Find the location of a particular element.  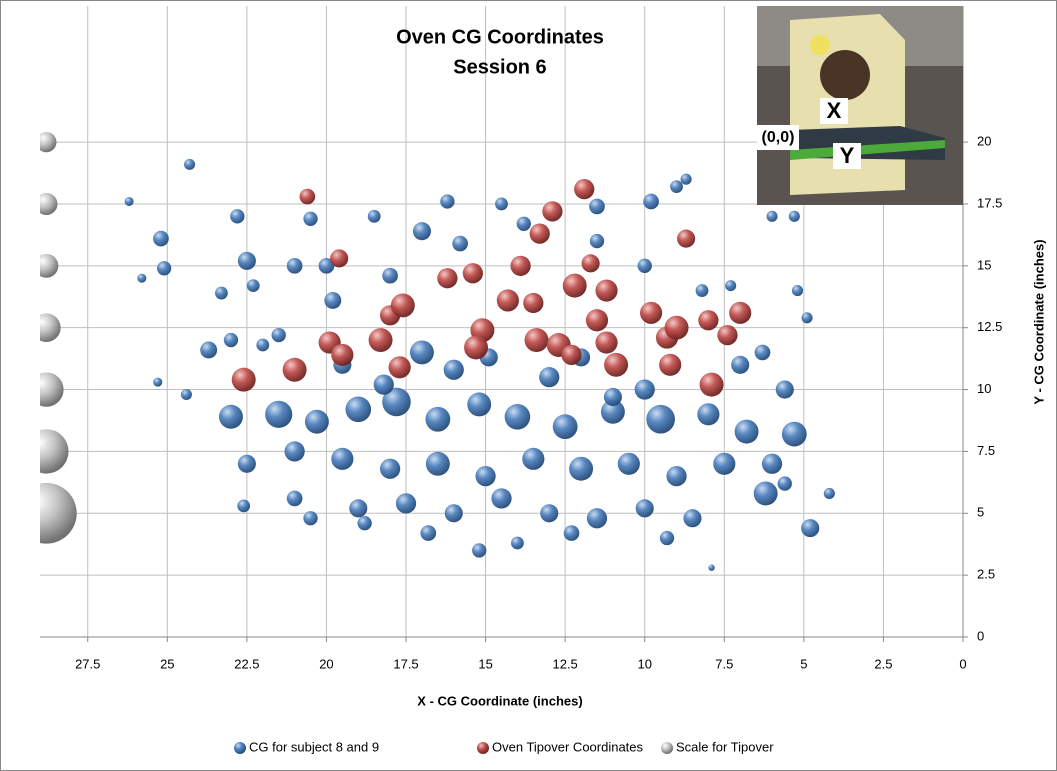

inset-label: (0,0) is located at coordinates (778, 137).